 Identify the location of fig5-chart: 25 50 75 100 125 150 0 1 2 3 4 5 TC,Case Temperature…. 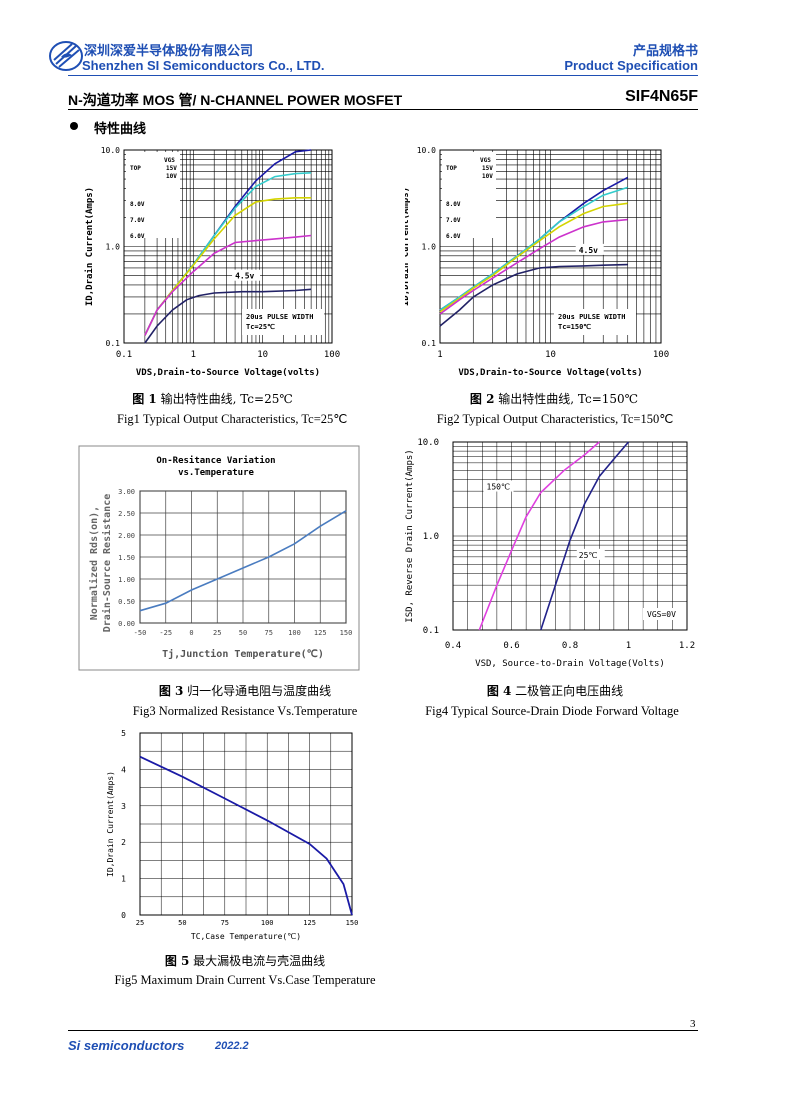
(232, 835).